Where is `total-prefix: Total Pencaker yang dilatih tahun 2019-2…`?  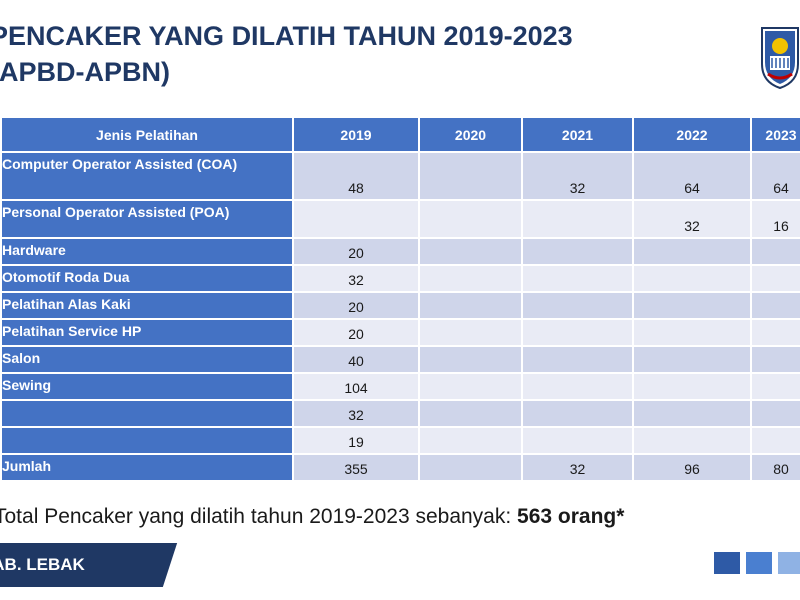 total-prefix: Total Pencaker yang dilatih tahun 2019-2… is located at coordinates (259, 516).